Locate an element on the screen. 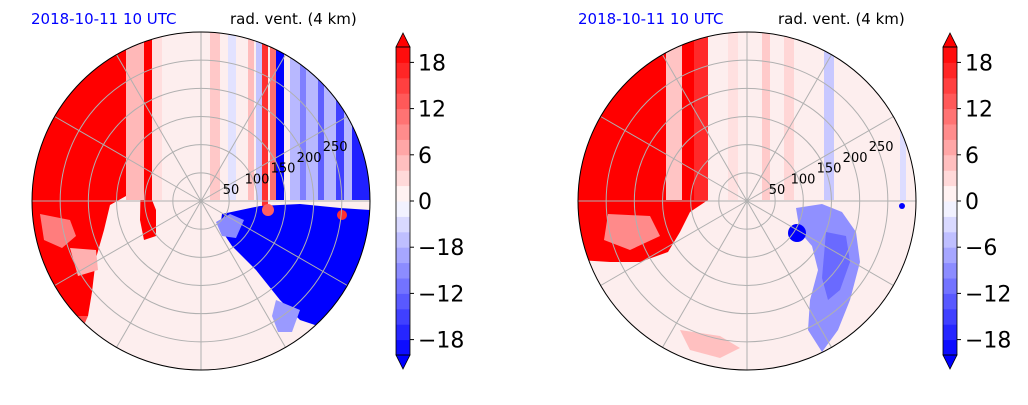 This screenshot has height=405, width=1028. red-spot-east is located at coordinates (342, 215).